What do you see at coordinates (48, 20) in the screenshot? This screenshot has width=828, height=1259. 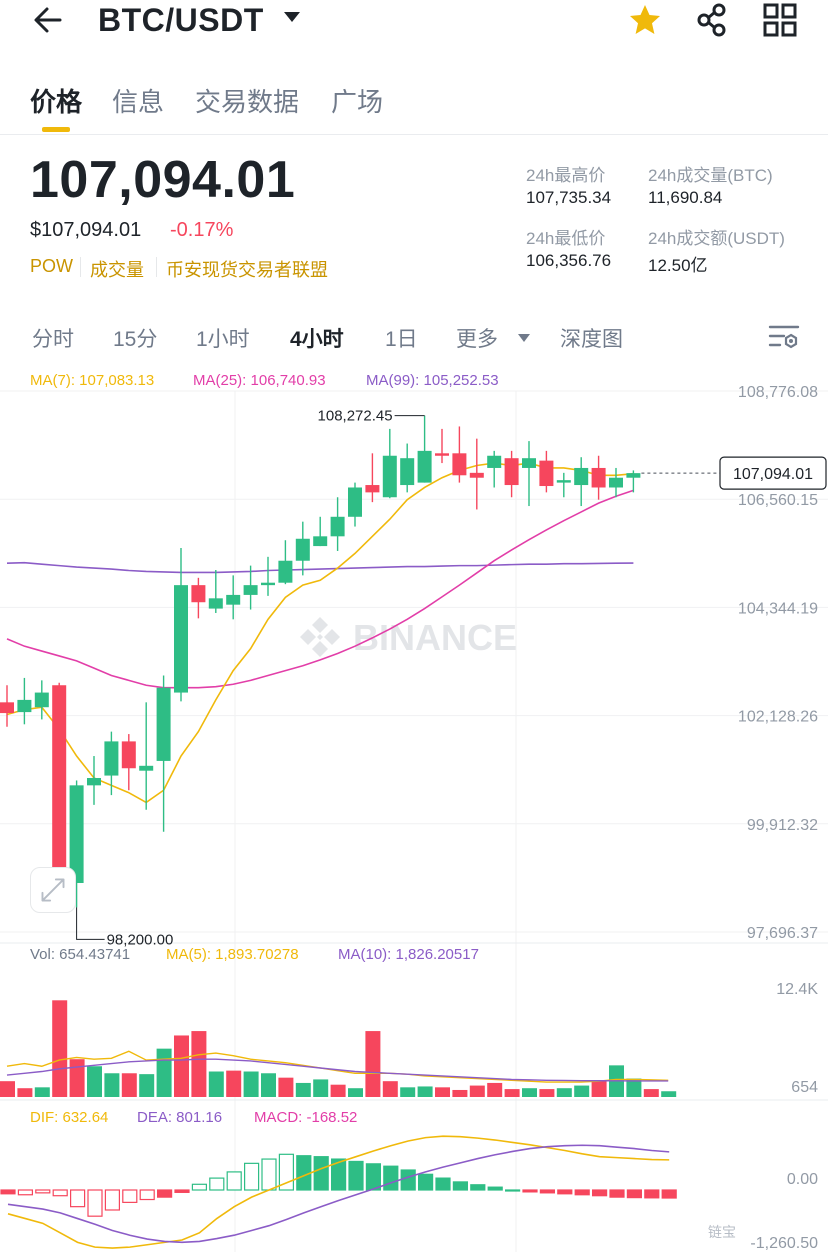 I see `back-arrow-icon` at bounding box center [48, 20].